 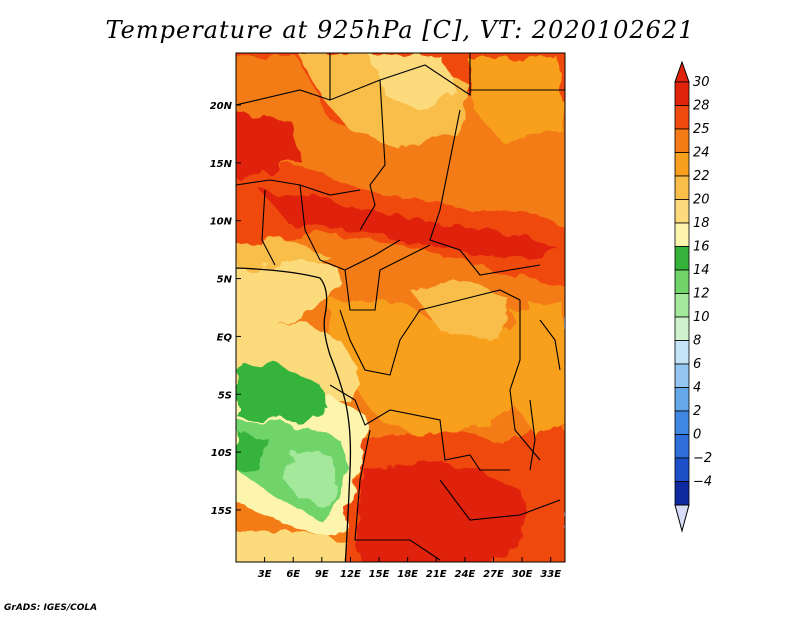 I want to click on colorbar-label: 30, so click(x=701, y=82).